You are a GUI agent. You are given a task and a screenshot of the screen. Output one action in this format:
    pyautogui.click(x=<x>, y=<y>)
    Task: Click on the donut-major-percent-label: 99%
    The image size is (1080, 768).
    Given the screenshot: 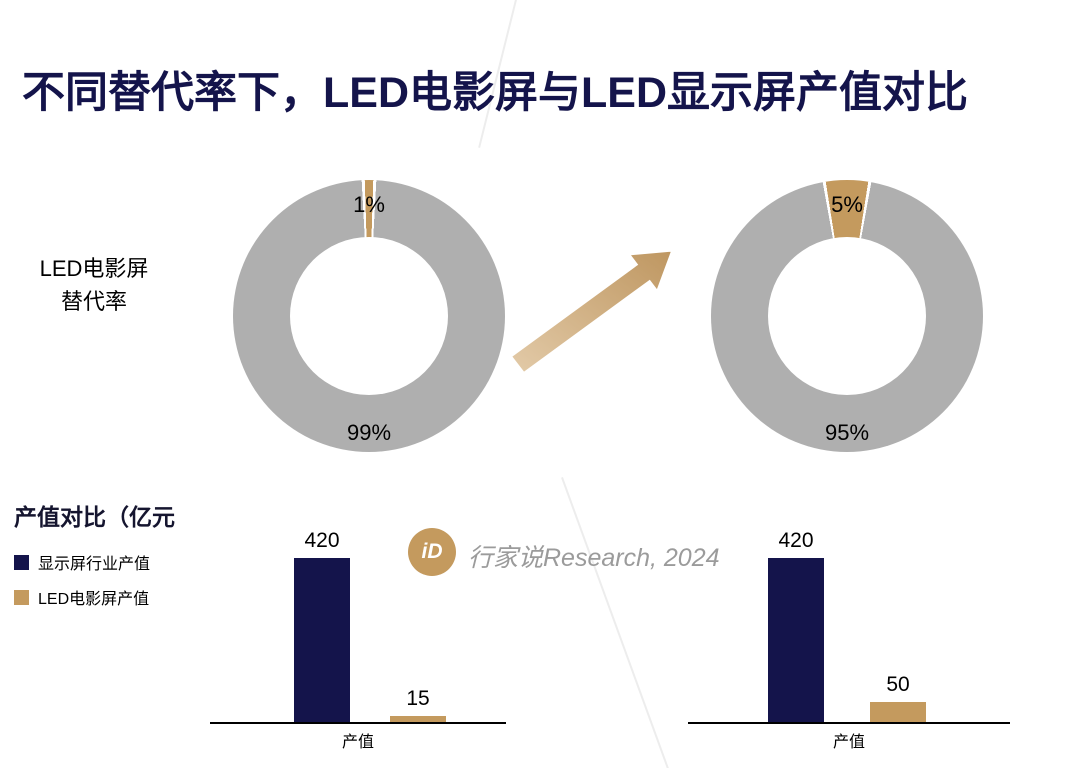 What is the action you would take?
    pyautogui.click(x=369, y=432)
    